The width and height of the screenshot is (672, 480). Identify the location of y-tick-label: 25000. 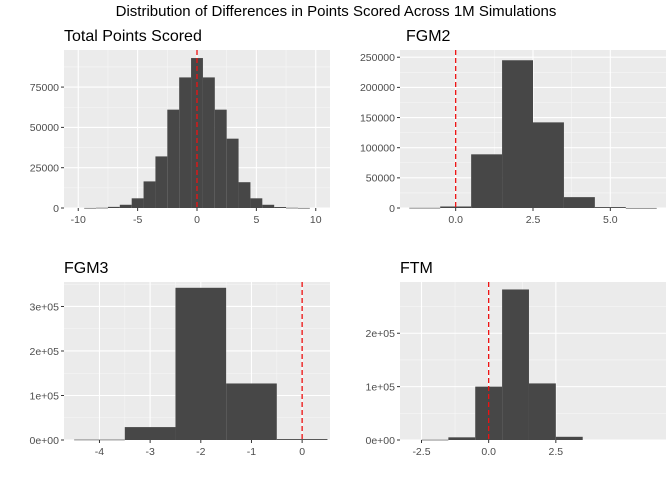
(44, 168).